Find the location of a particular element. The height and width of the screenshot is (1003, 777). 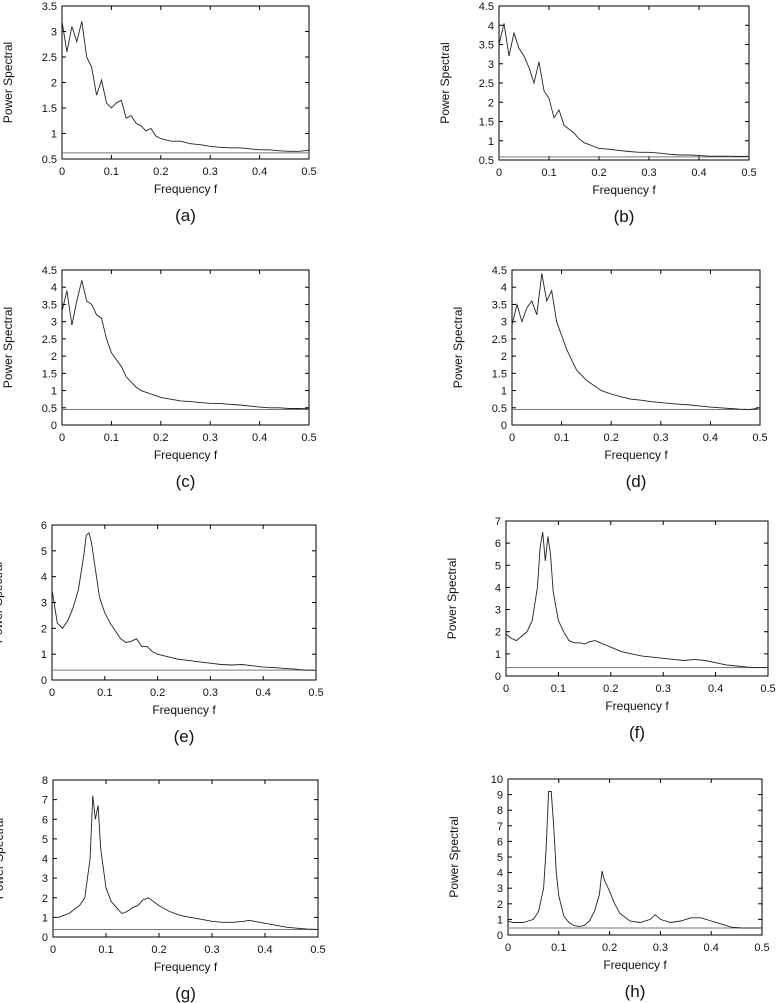

panel-caption: (h) is located at coordinates (635, 991).